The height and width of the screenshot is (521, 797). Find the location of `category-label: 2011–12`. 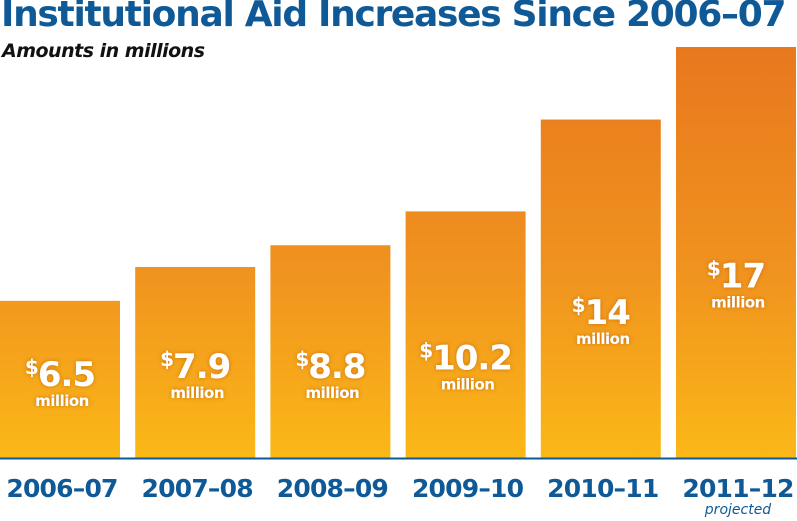

category-label: 2011–12 is located at coordinates (737, 488).